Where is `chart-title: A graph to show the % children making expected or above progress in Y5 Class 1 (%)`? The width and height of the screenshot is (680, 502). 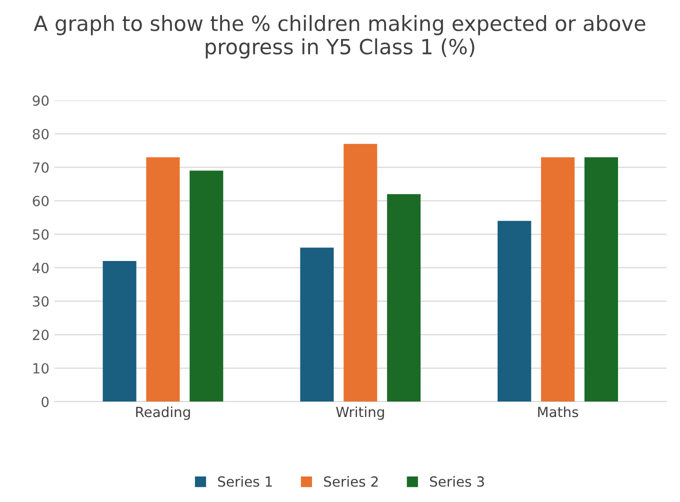
chart-title: A graph to show the % children making expected or above progress in Y5 Class 1 (%) is located at coordinates (340, 37).